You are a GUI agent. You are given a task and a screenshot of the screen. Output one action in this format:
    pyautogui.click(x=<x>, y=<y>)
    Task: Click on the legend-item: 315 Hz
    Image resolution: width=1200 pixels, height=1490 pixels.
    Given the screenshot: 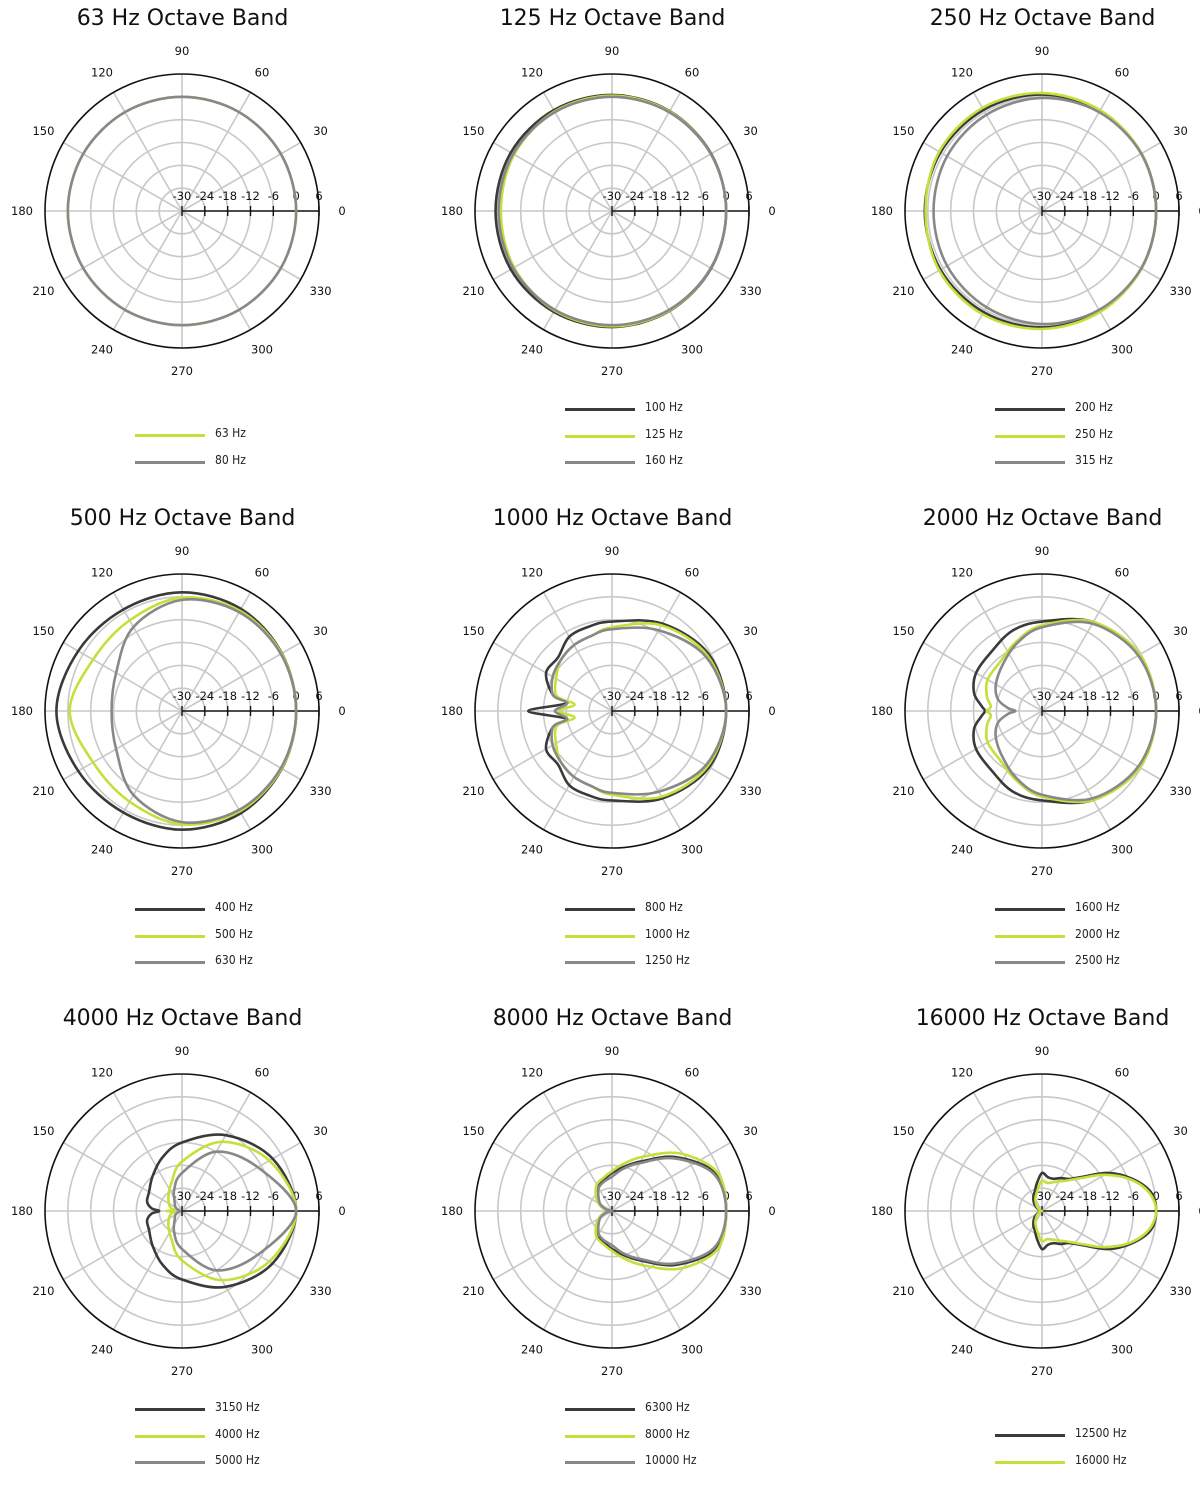 What is the action you would take?
    pyautogui.click(x=1095, y=462)
    